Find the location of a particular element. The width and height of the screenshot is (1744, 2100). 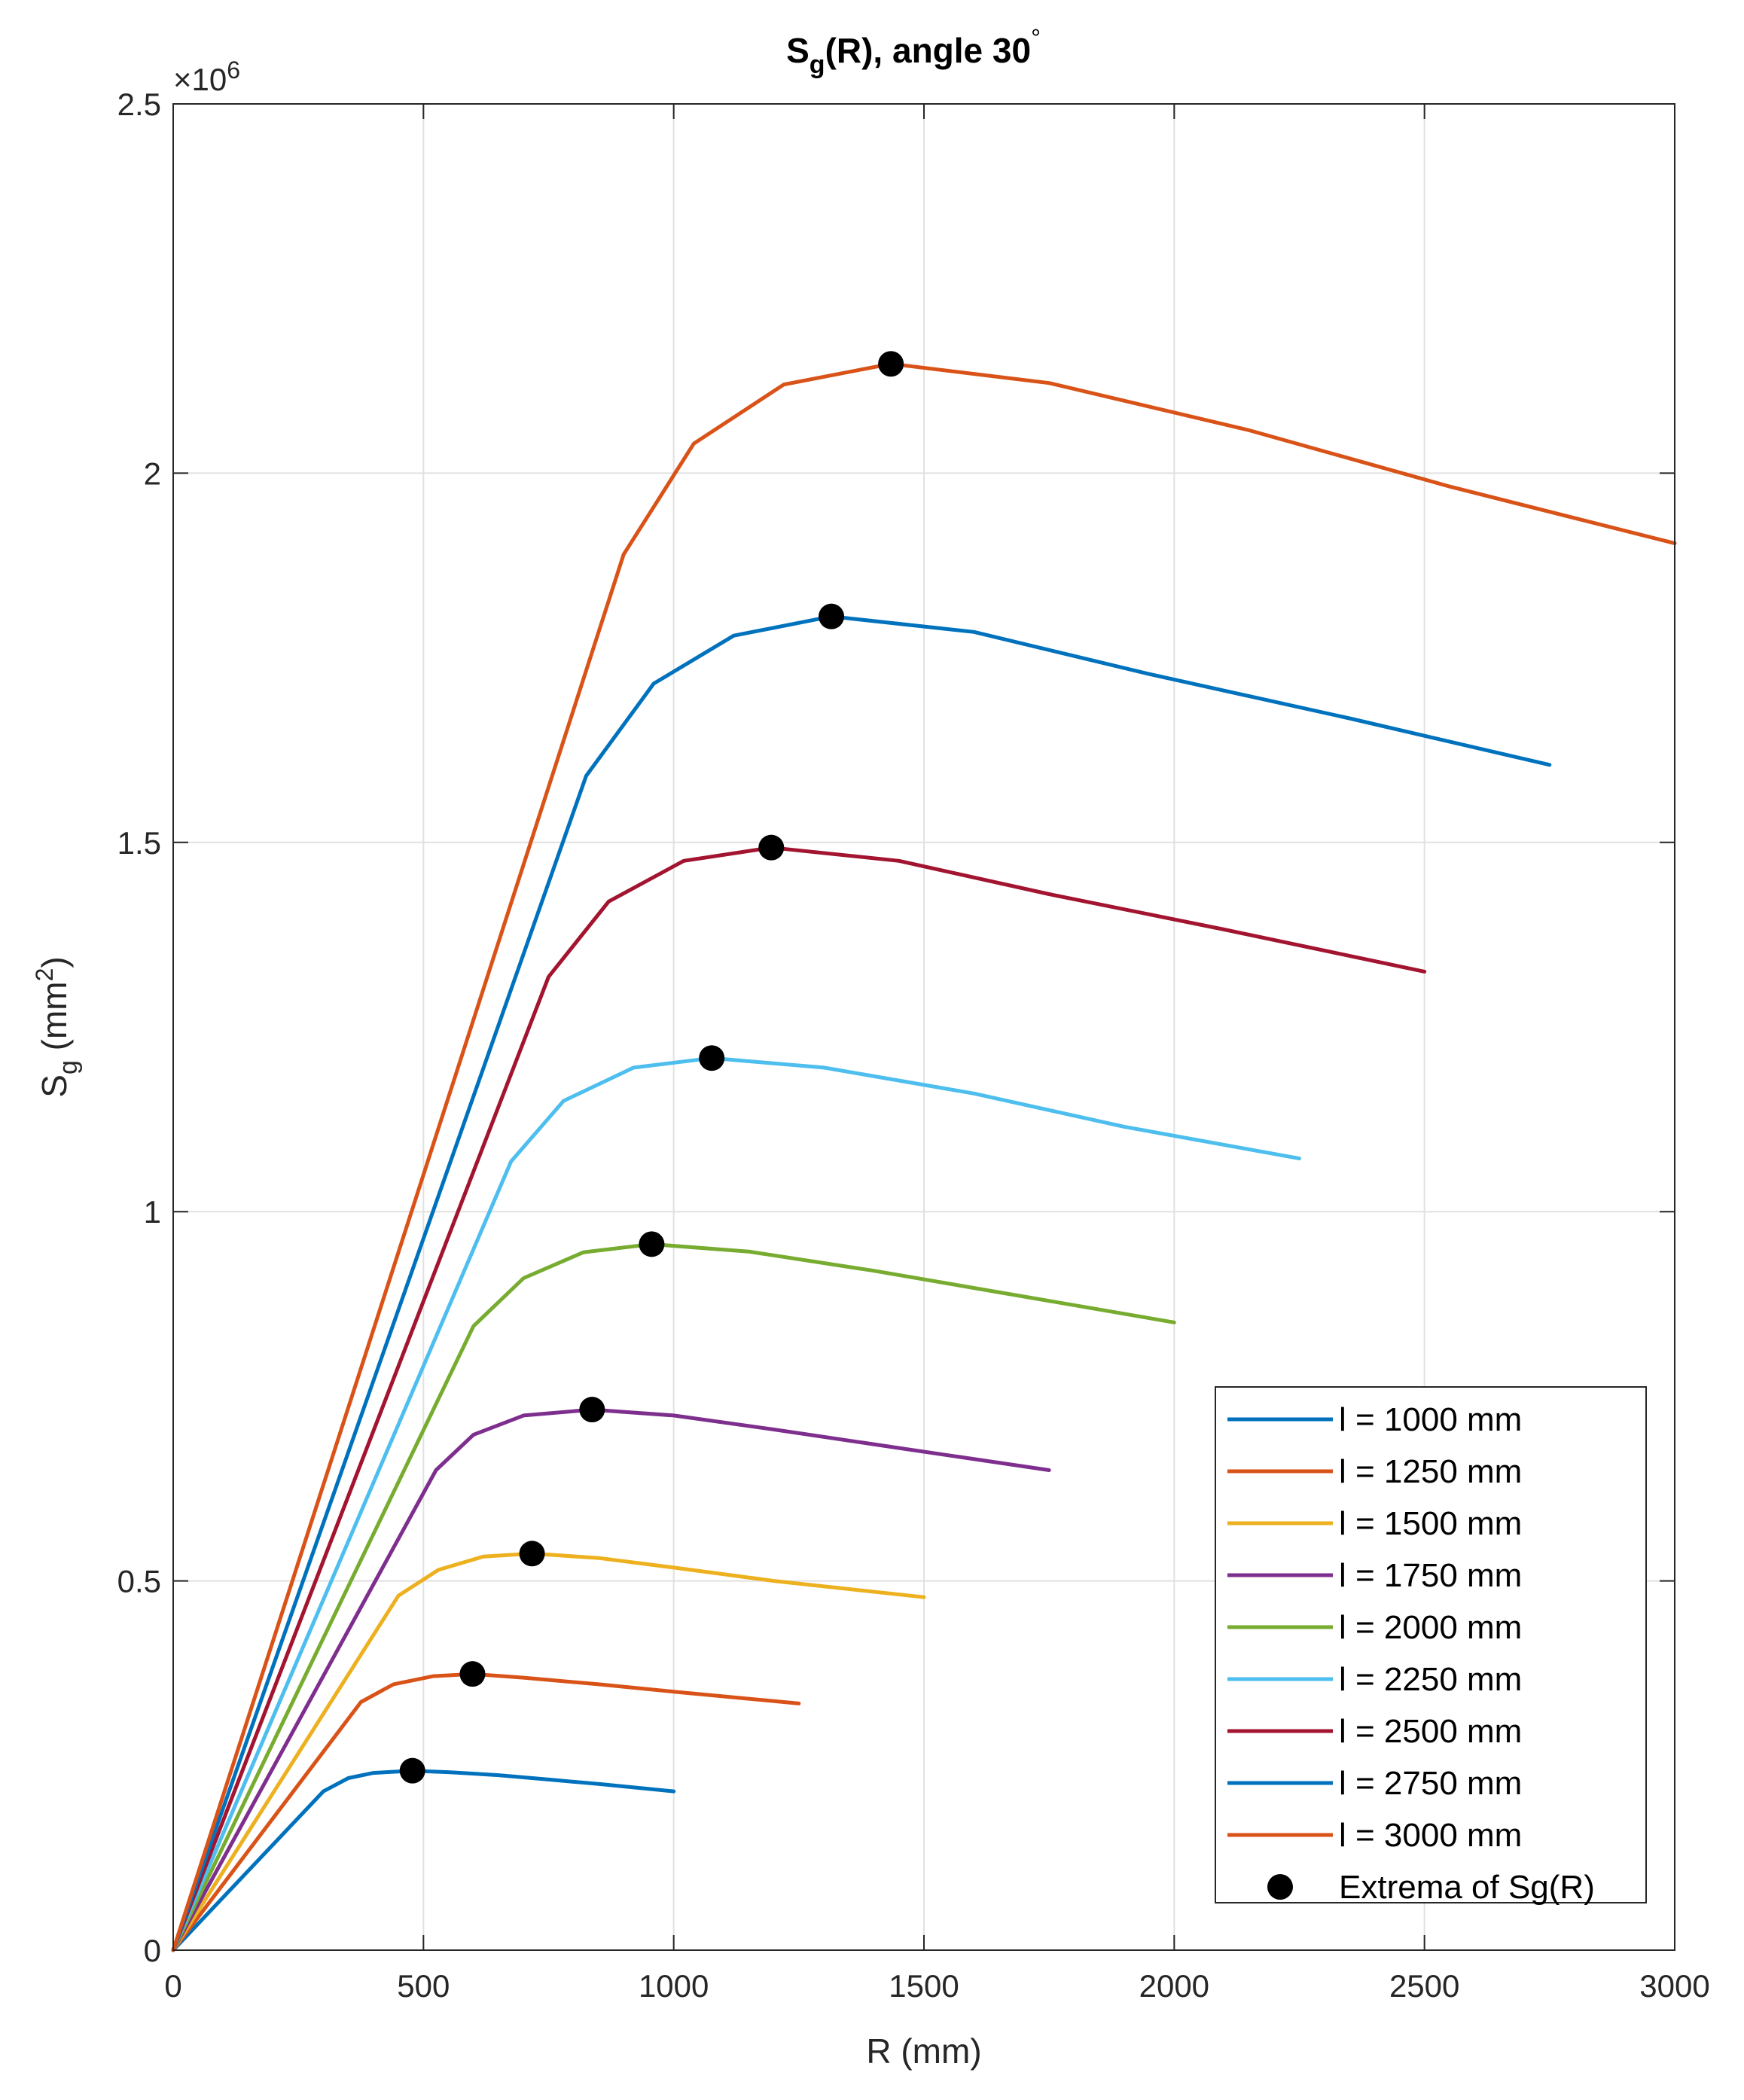

y-tick-label: 1.5 is located at coordinates (139, 843).